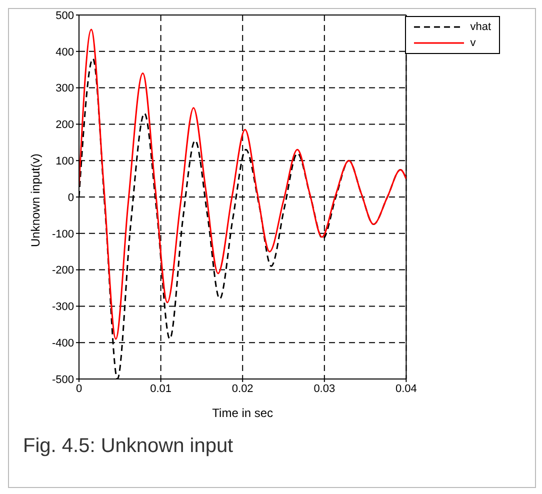 This screenshot has width=542, height=494. Describe the element at coordinates (79, 388) in the screenshot. I see `x-tick-label: 0` at that location.